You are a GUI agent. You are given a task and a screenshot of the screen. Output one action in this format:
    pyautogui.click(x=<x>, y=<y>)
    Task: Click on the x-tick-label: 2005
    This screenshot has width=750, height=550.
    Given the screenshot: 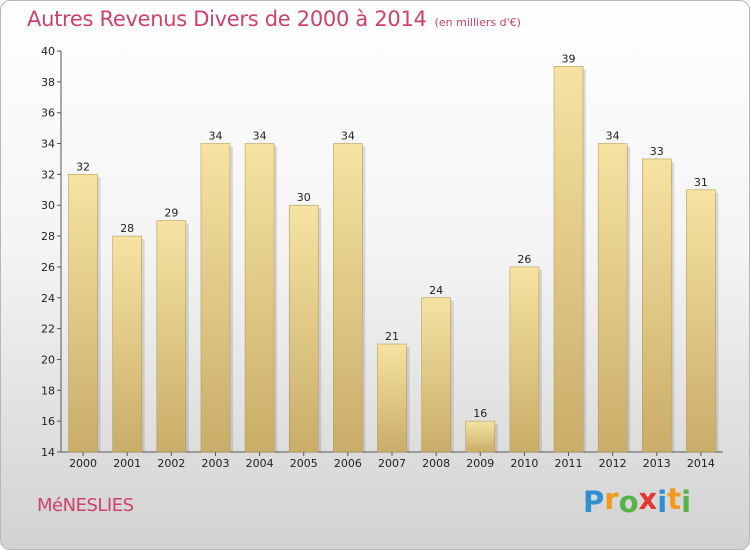 What is the action you would take?
    pyautogui.click(x=304, y=463)
    